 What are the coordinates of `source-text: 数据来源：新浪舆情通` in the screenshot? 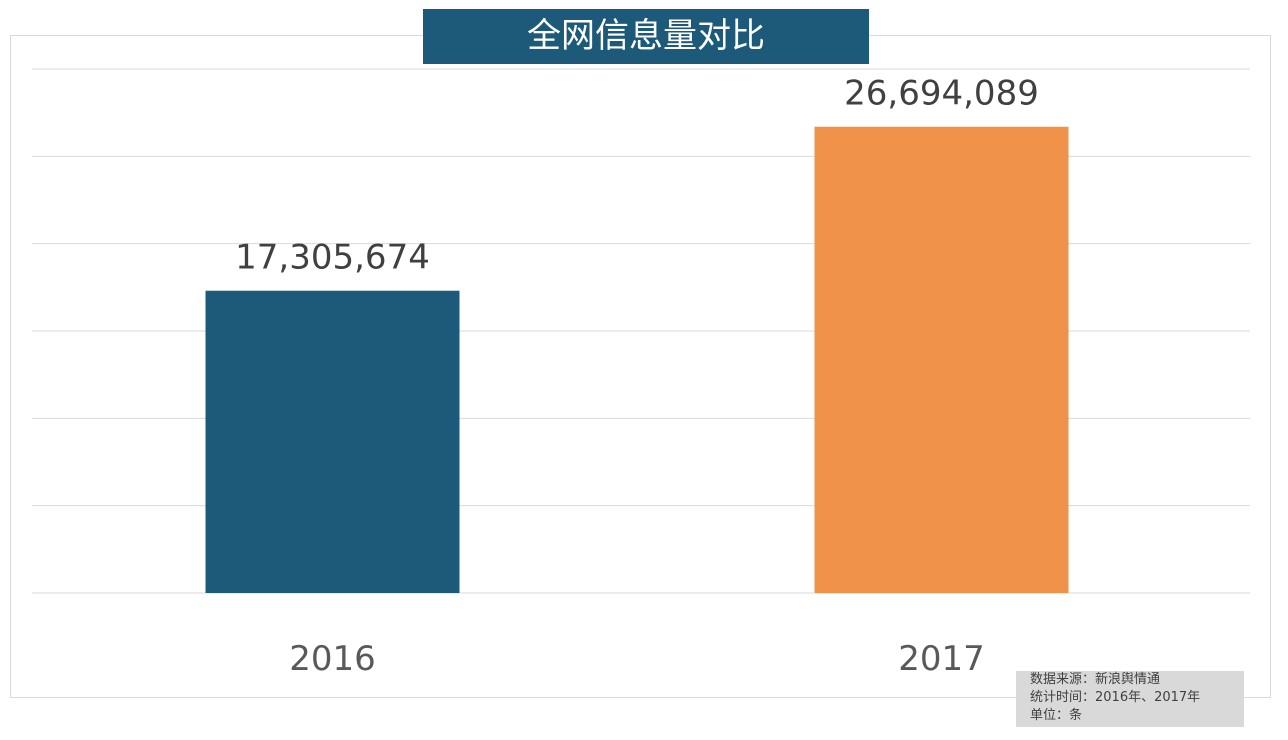 It's located at (1095, 679).